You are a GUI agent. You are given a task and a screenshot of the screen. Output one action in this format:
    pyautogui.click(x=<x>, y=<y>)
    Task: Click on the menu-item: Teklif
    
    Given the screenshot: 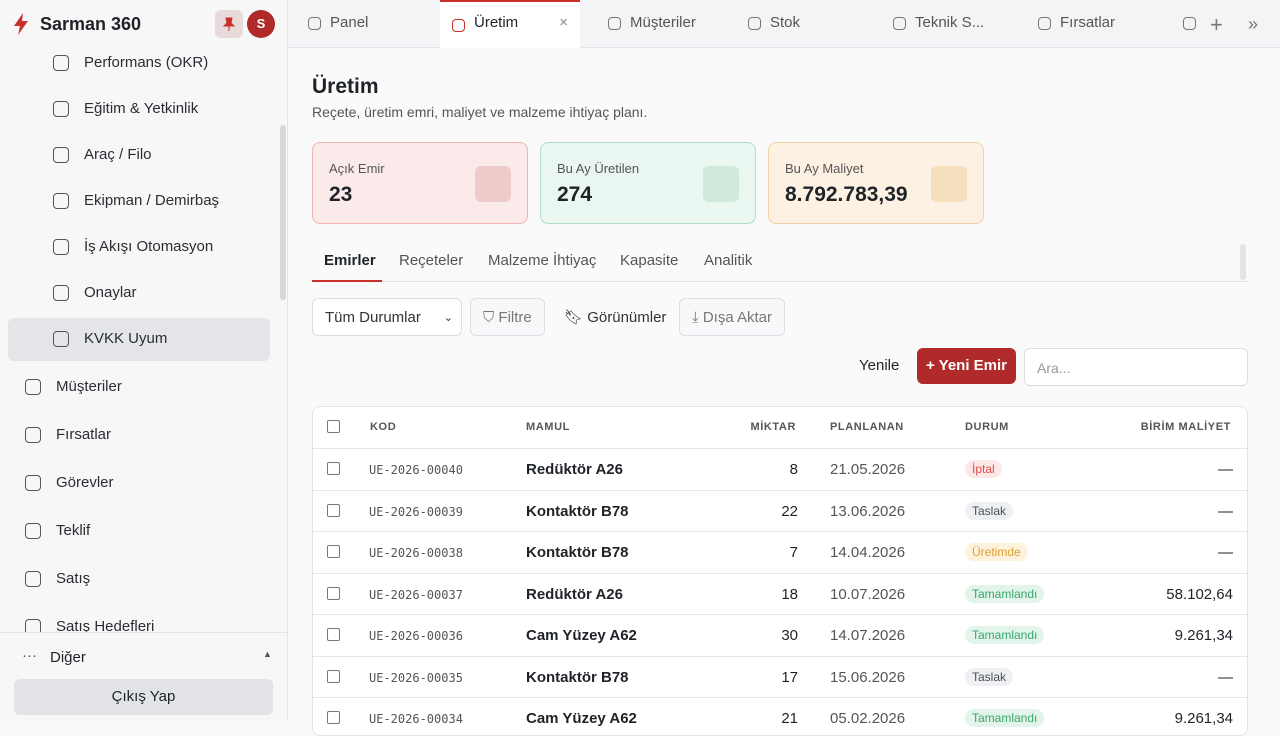 What is the action you would take?
    pyautogui.click(x=139, y=531)
    